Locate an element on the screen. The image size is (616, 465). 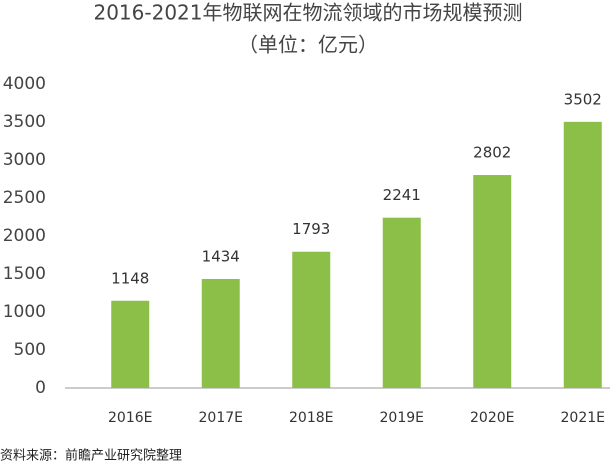
y-tick-label: 2000 is located at coordinates (24, 236).